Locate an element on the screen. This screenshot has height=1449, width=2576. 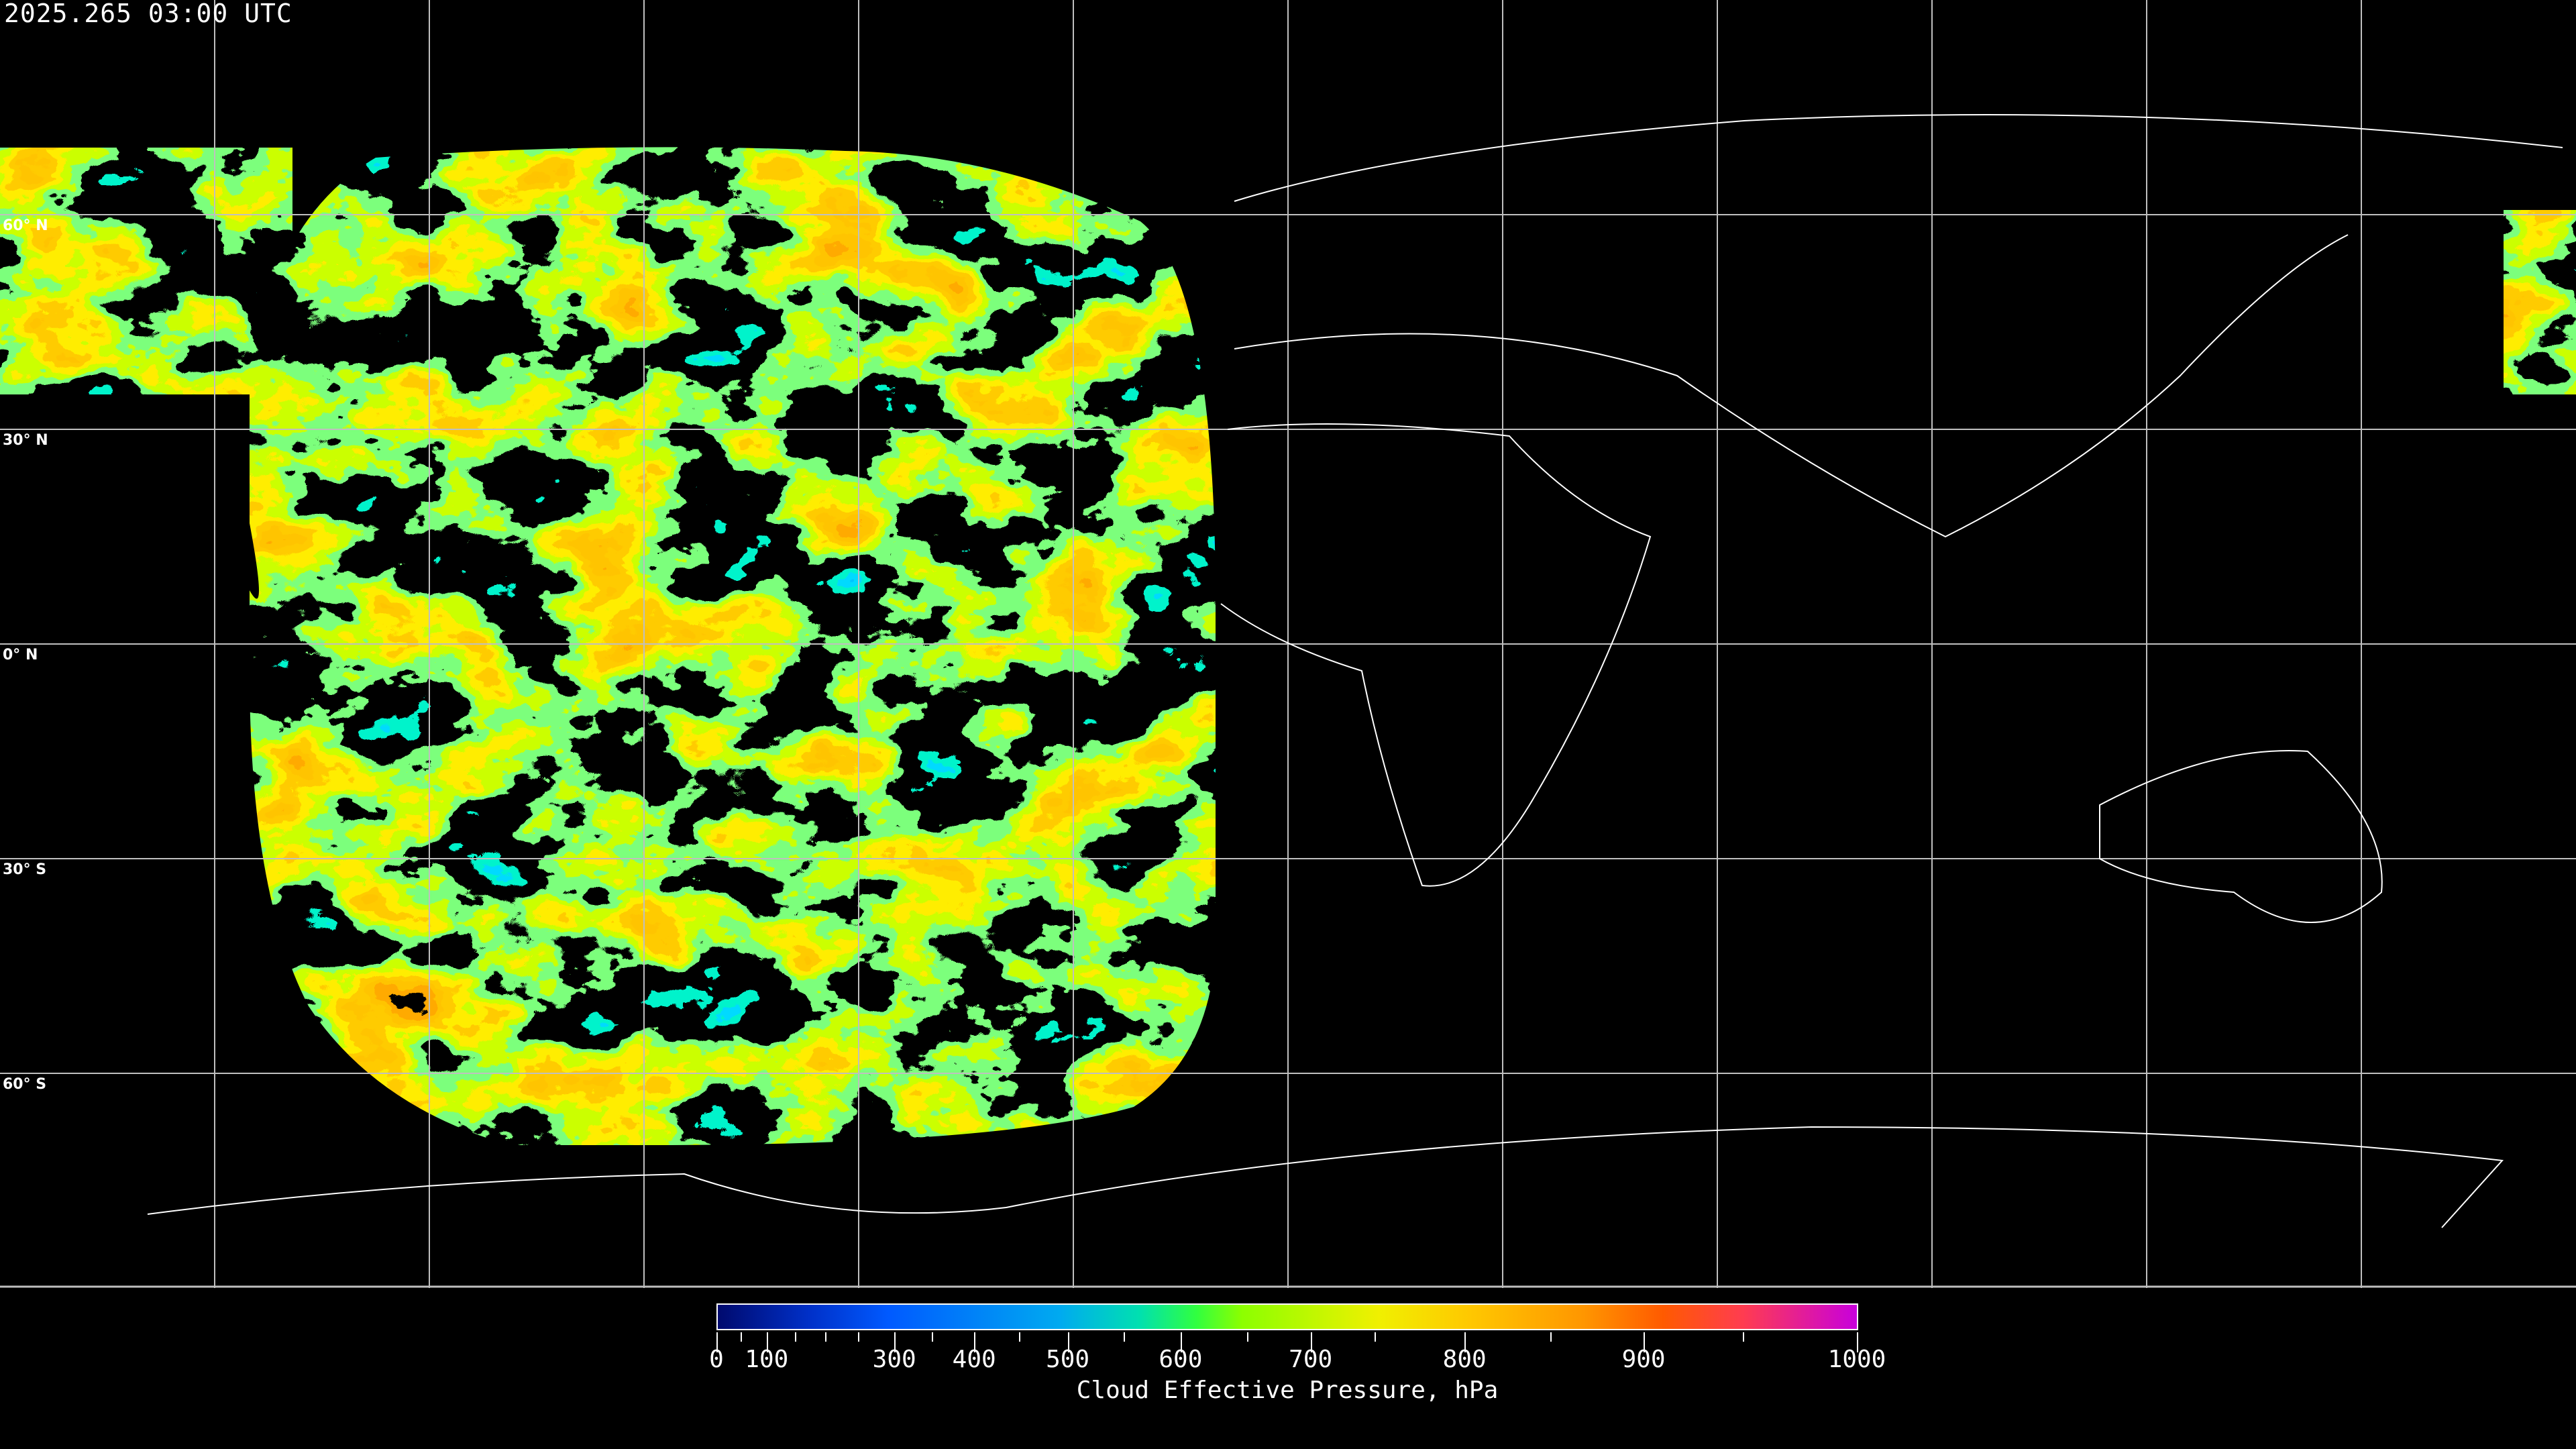
timestamp-label: 2025.265 03:00 UTC is located at coordinates (148, 14).